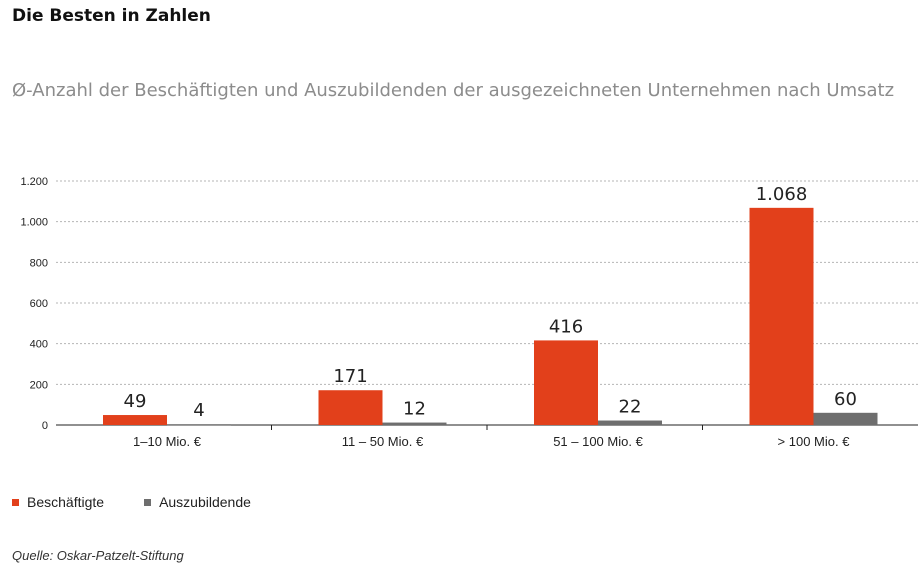 Image resolution: width=921 pixels, height=572 pixels. I want to click on y-tick-label: 1.200, so click(34, 182).